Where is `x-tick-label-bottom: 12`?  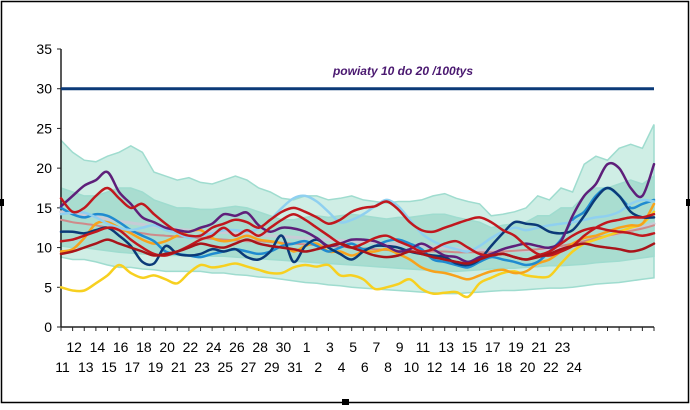 x-tick-label-bottom: 12 is located at coordinates (435, 367).